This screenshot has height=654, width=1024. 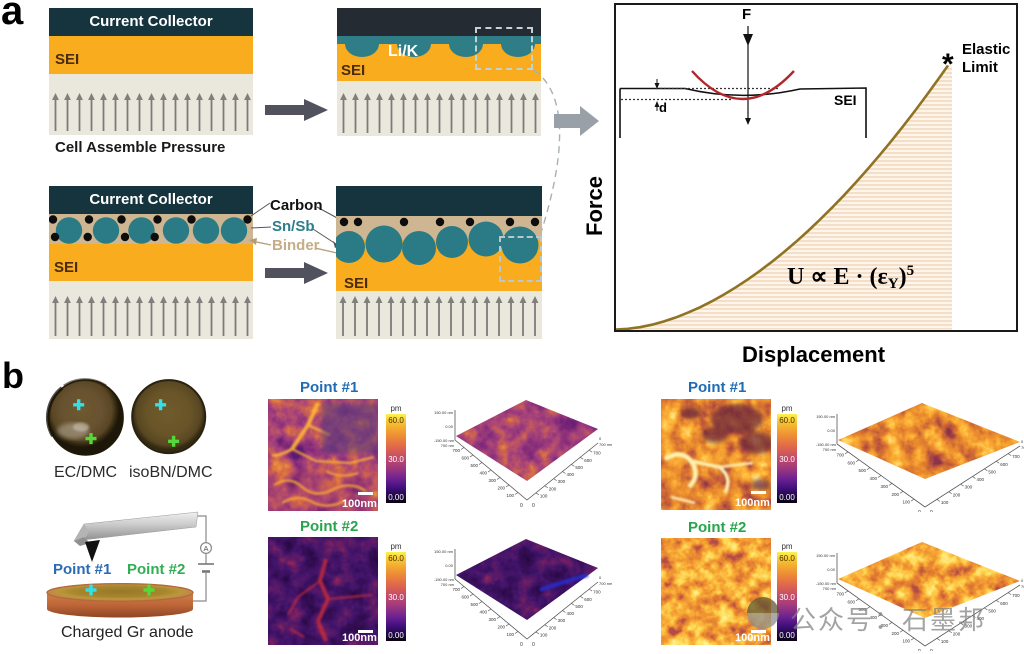 I want to click on svg-text: A, so click(x=205, y=548).